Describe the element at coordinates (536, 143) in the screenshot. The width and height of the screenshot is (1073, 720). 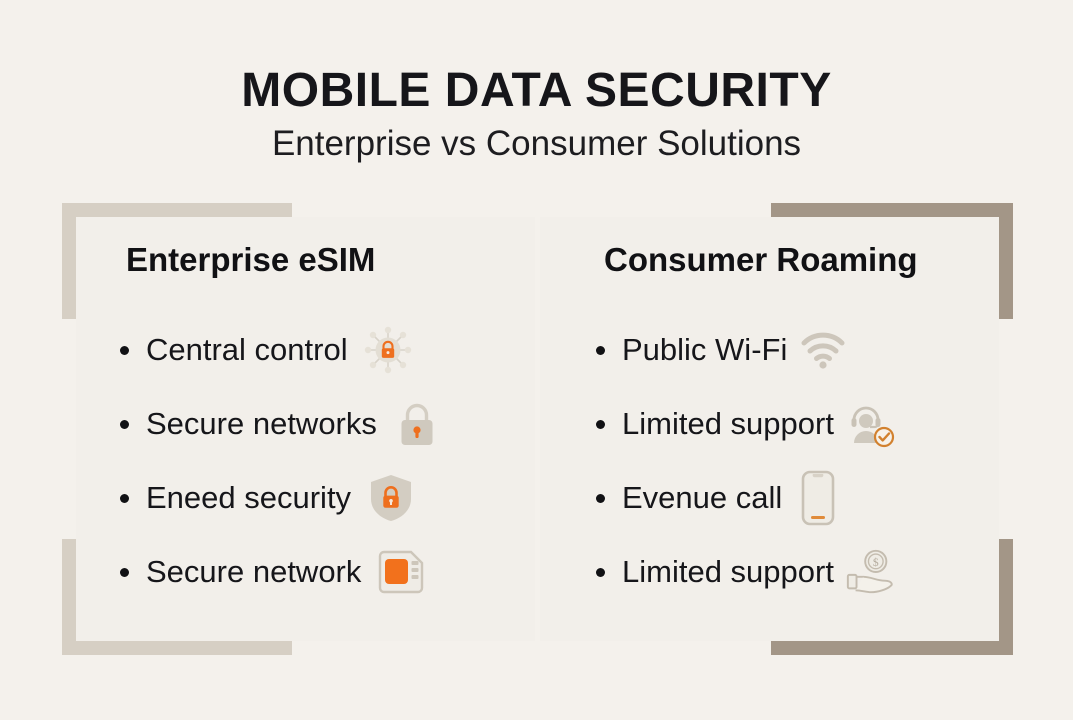
I see `page-subtitle: Enterprise vs Consumer Solutions` at that location.